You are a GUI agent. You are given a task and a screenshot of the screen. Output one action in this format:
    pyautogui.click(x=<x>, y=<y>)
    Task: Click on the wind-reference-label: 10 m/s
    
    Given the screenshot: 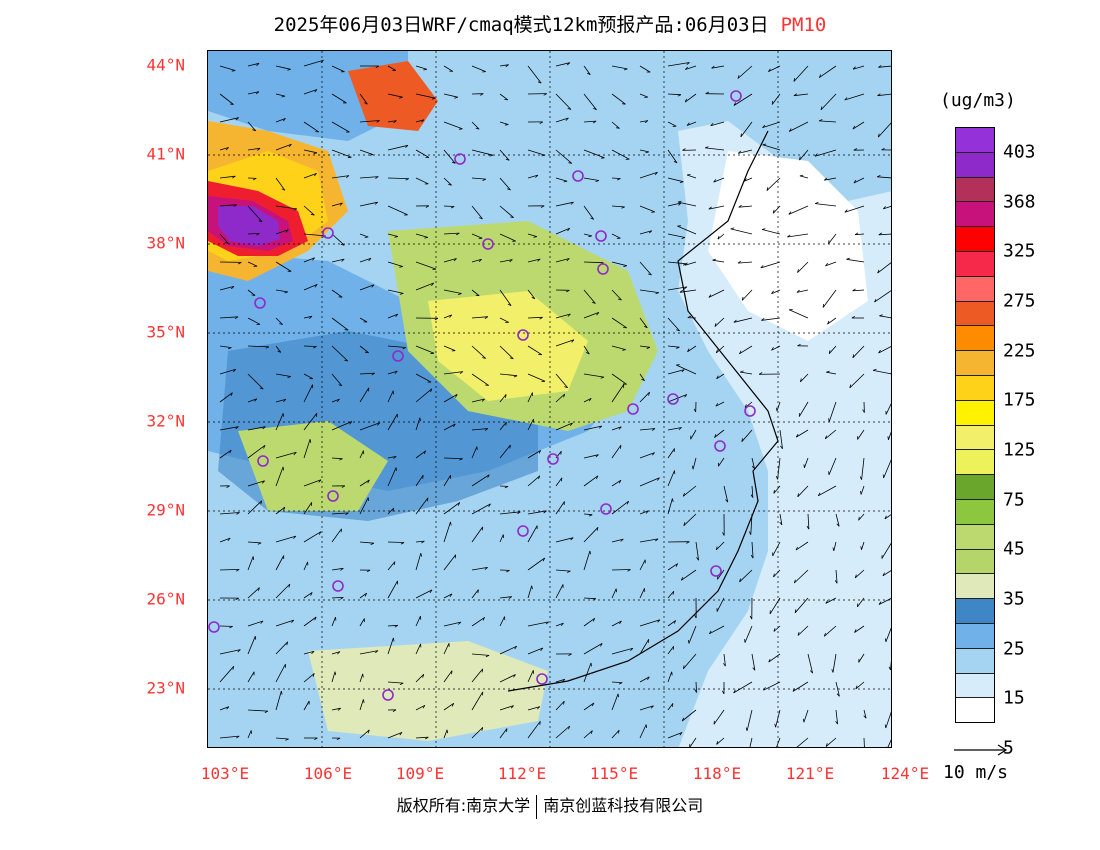 What is the action you would take?
    pyautogui.click(x=976, y=772)
    